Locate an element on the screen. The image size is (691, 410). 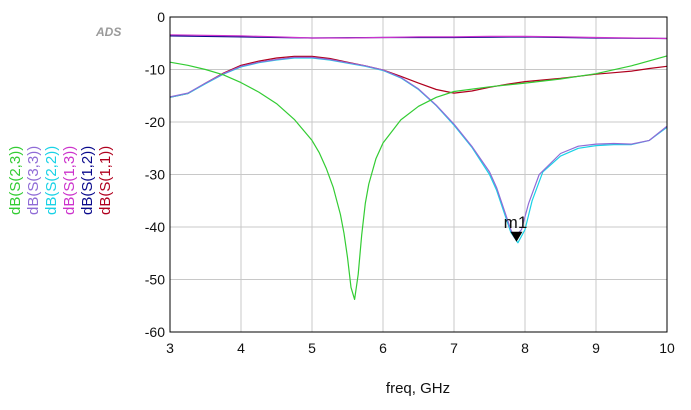
x-tick-label: 6 is located at coordinates (383, 348).